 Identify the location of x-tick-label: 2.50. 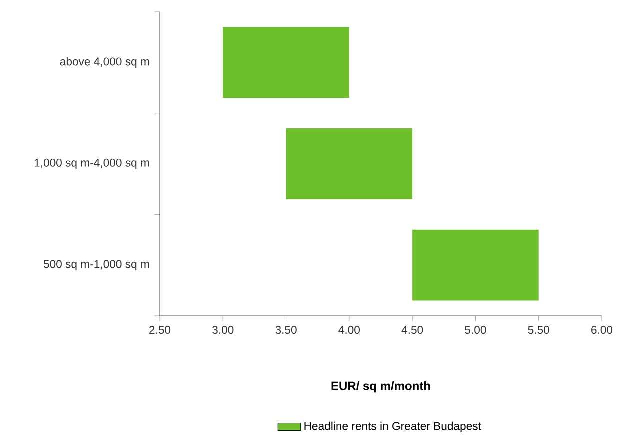
(160, 330).